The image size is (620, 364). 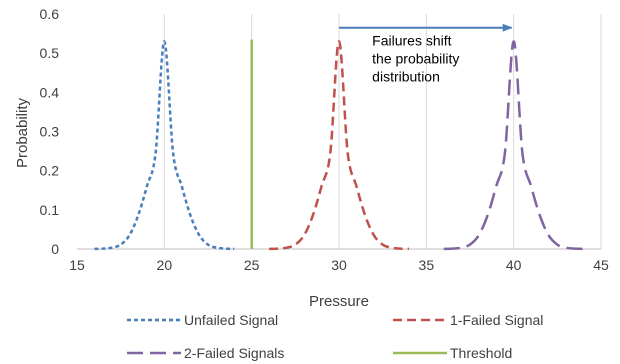 What do you see at coordinates (514, 265) in the screenshot?
I see `x-tick-label: 40` at bounding box center [514, 265].